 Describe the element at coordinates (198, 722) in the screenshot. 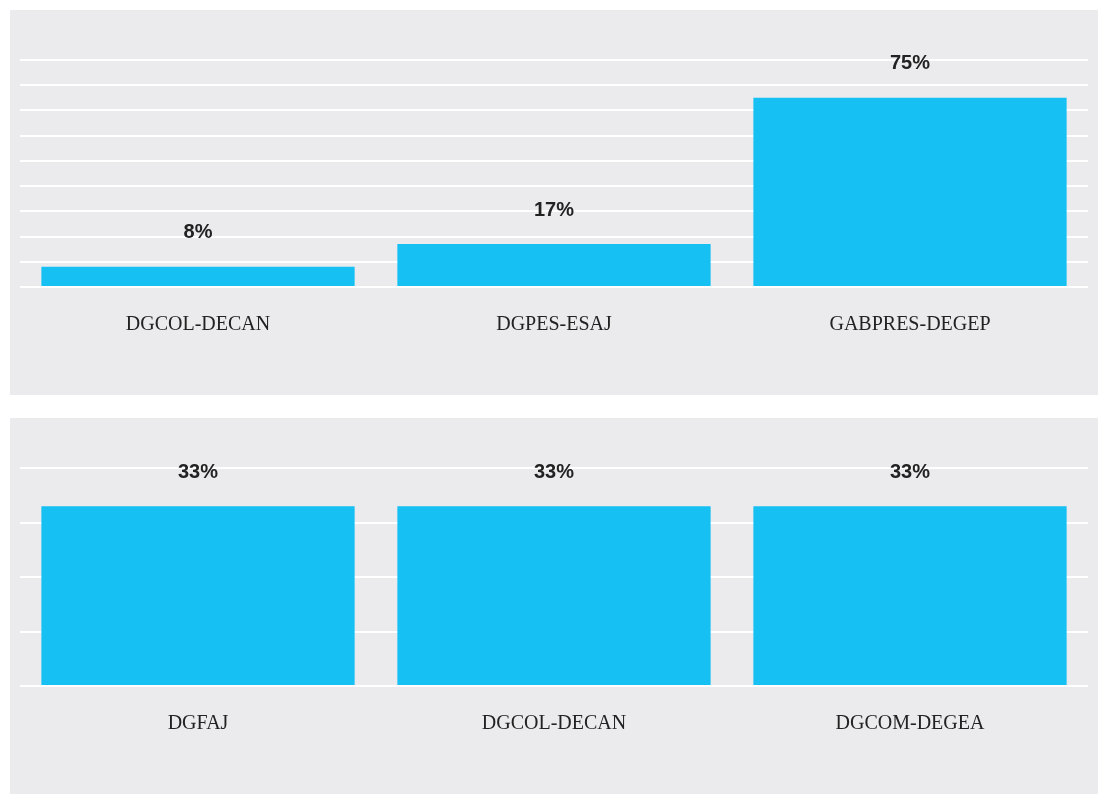

I see `x-tick-label: DGFAJ` at that location.